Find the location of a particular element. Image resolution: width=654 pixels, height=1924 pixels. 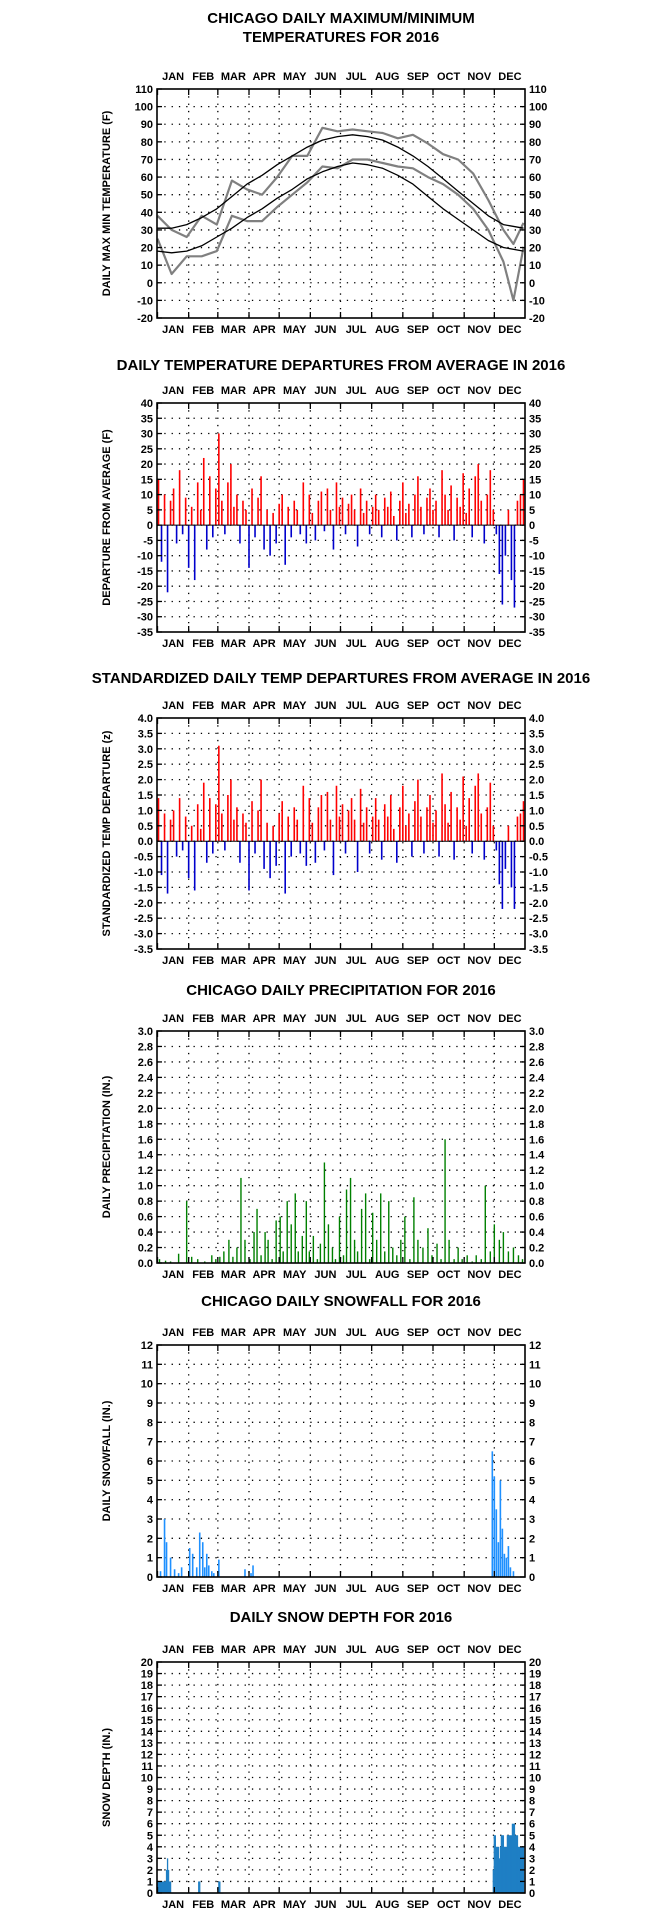

month-label-top: JAN is located at coordinates (173, 706).